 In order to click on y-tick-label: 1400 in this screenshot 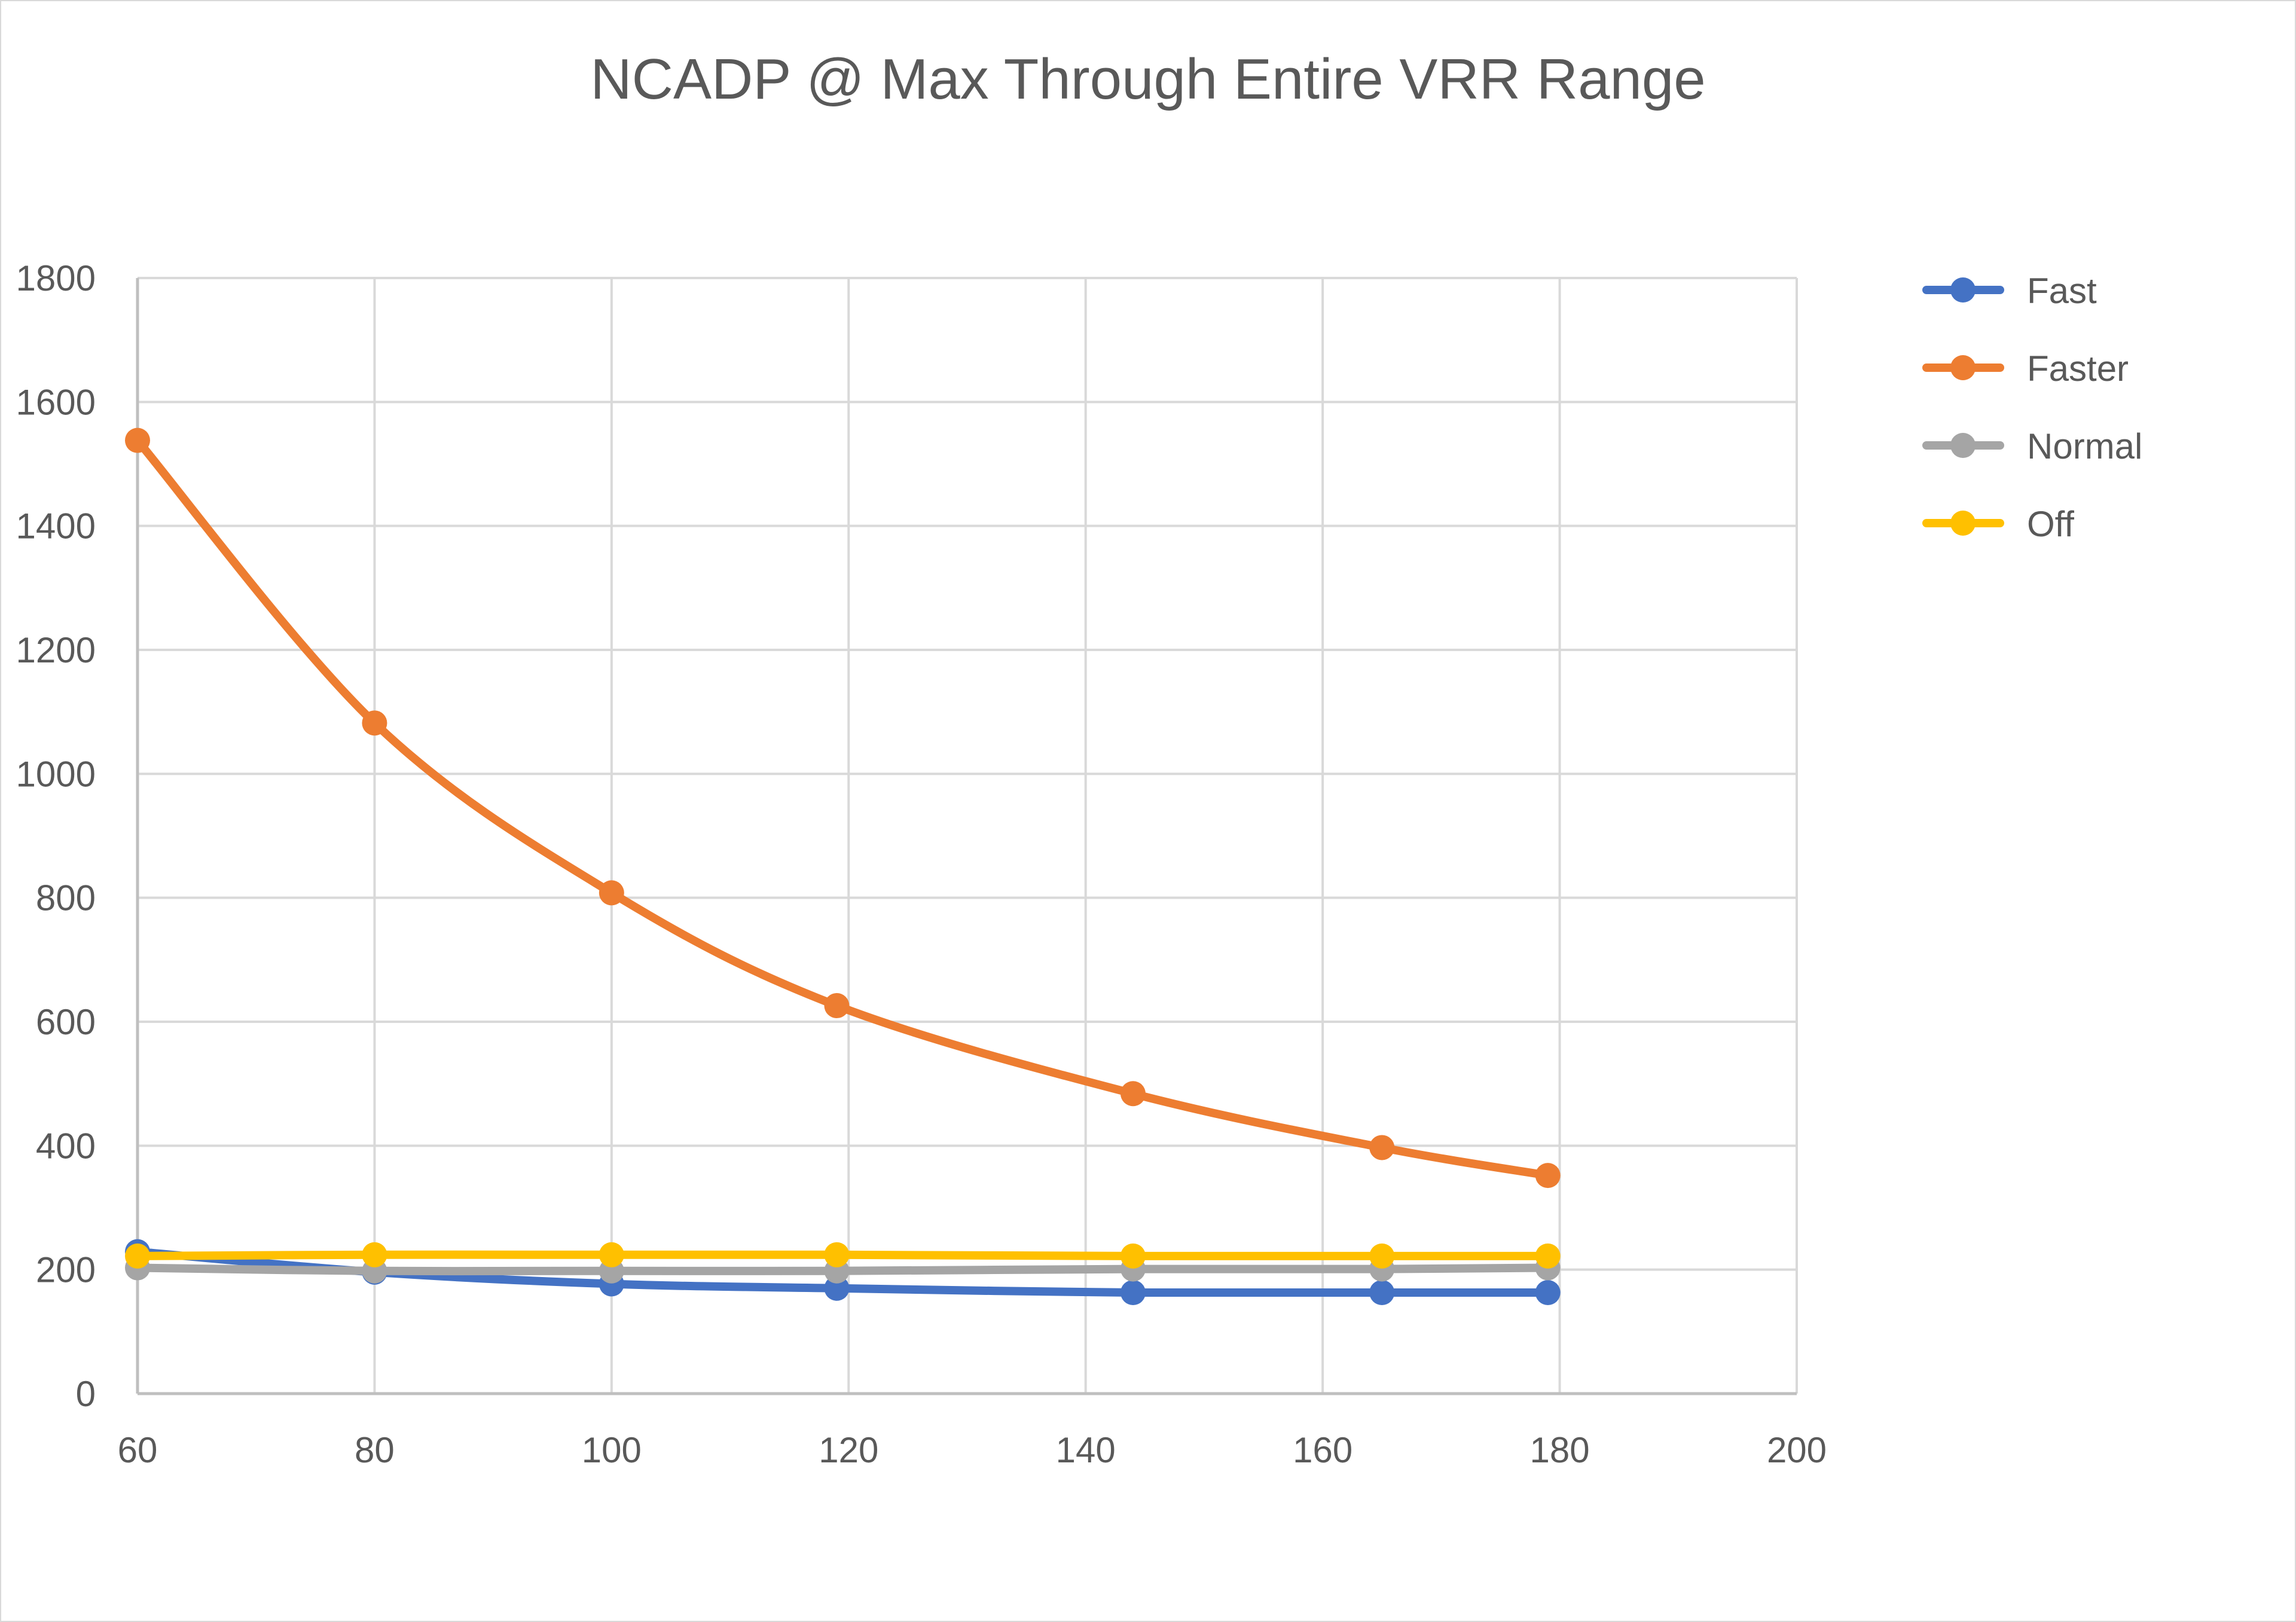, I will do `click(56, 526)`.